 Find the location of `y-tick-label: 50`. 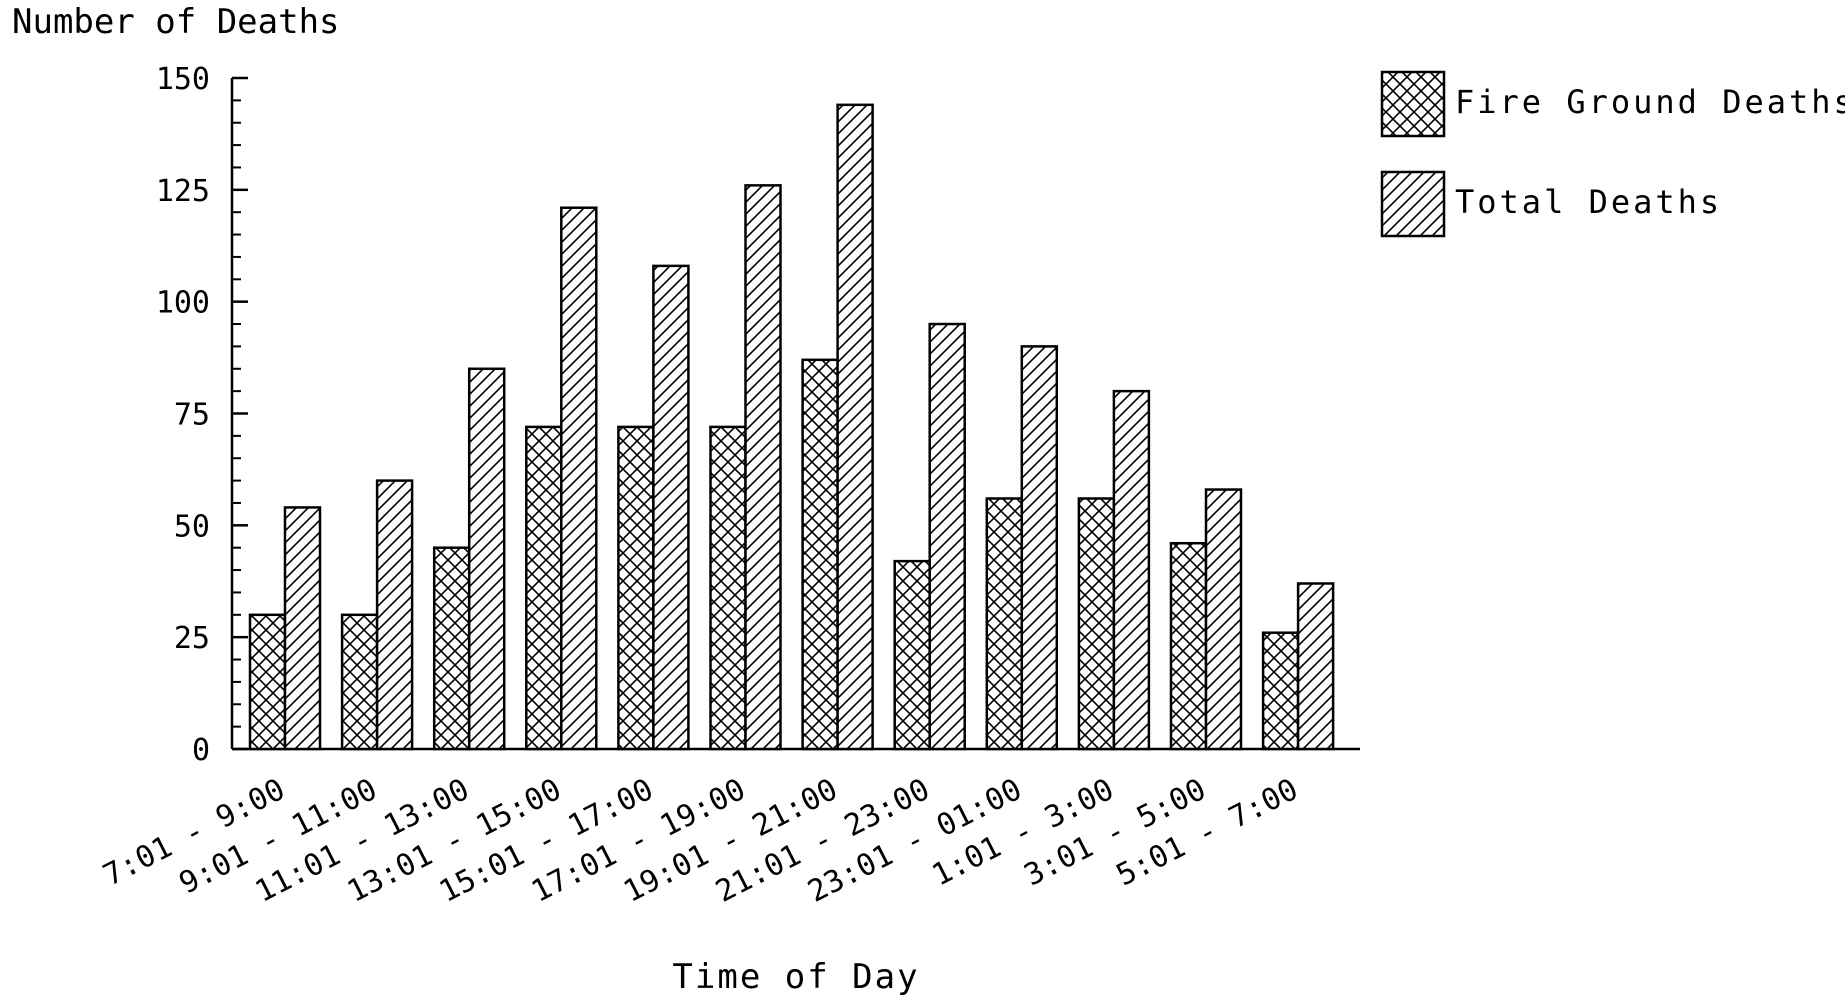

y-tick-label: 50 is located at coordinates (192, 526).